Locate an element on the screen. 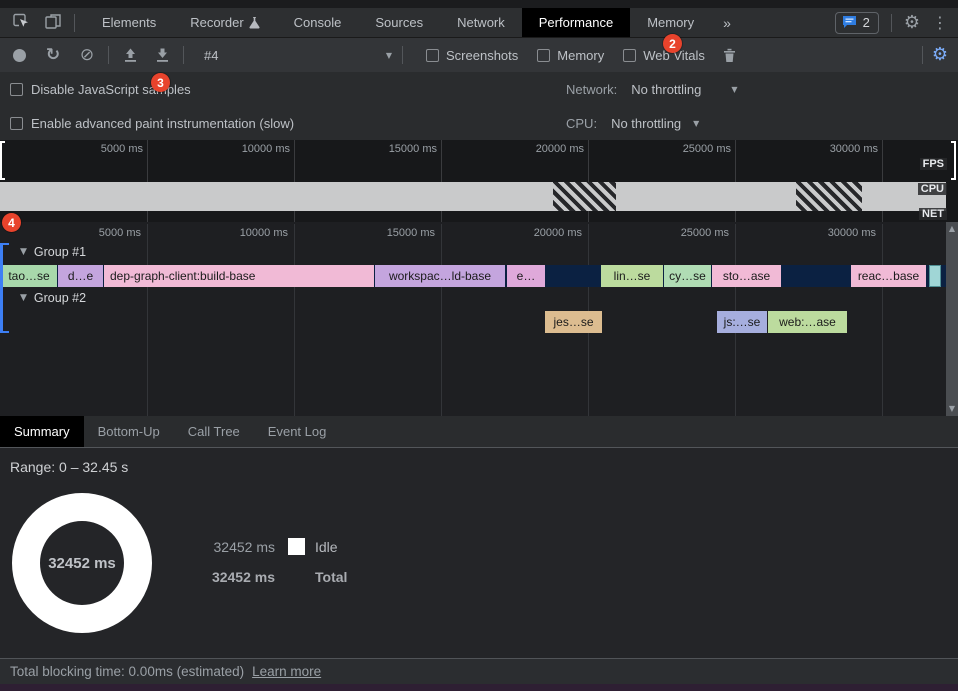 The image size is (958, 691). flame-scrollbar: ▲ ▼ is located at coordinates (952, 319).